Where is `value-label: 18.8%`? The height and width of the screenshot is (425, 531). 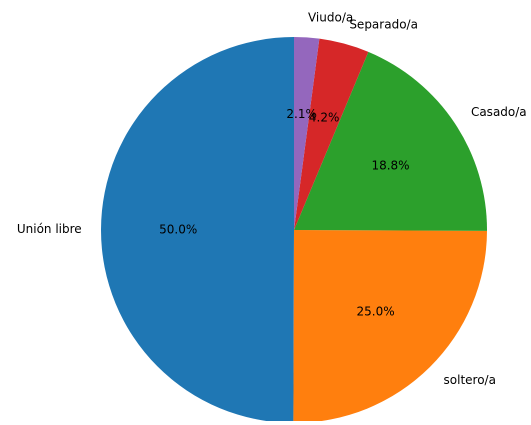
value-label: 18.8% is located at coordinates (390, 166).